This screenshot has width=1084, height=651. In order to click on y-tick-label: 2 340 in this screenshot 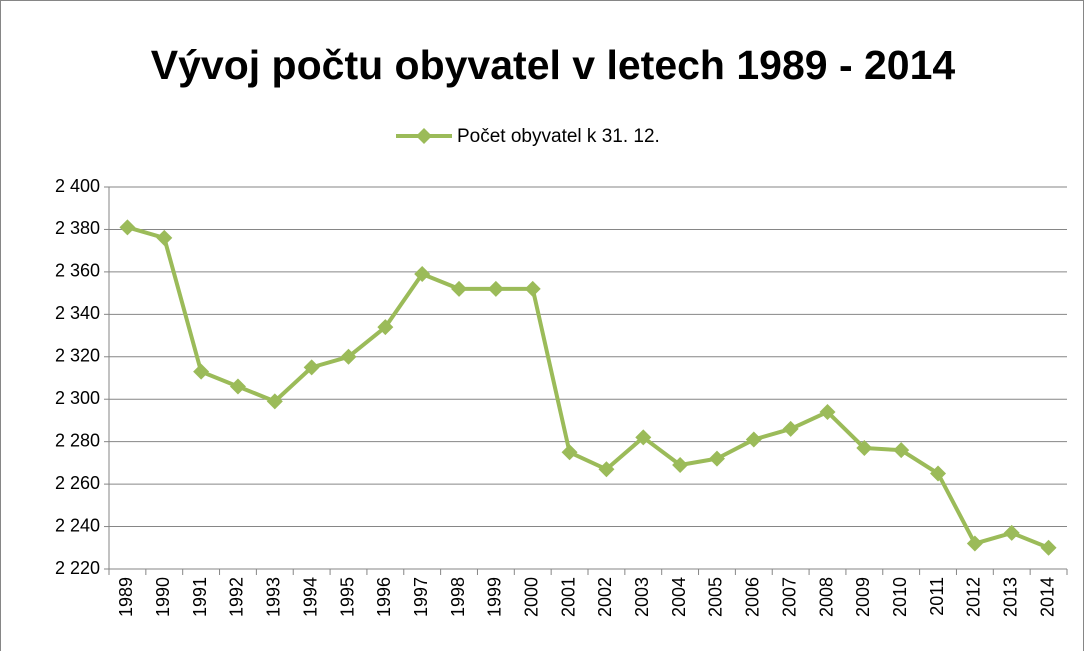, I will do `click(77, 313)`.